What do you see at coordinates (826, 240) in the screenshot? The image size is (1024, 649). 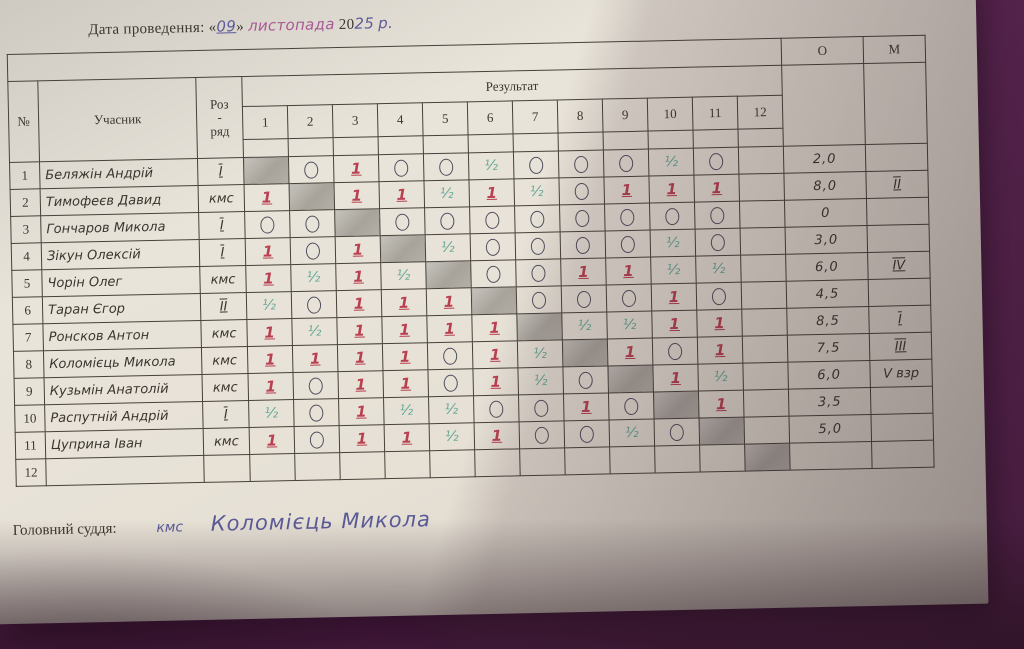 I see `total-points: 3,0` at bounding box center [826, 240].